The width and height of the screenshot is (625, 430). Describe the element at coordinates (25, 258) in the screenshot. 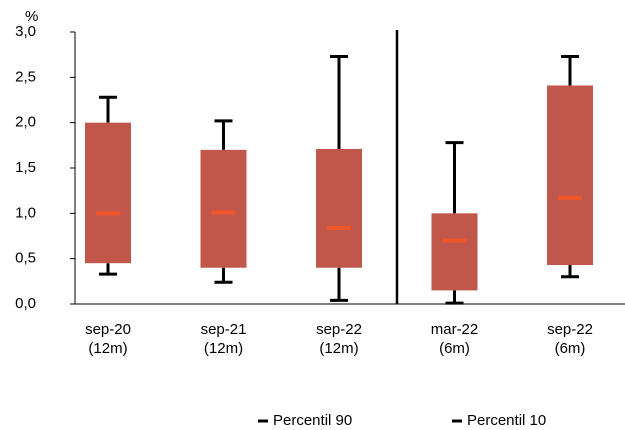

I see `y-tick-label: 0,5` at that location.